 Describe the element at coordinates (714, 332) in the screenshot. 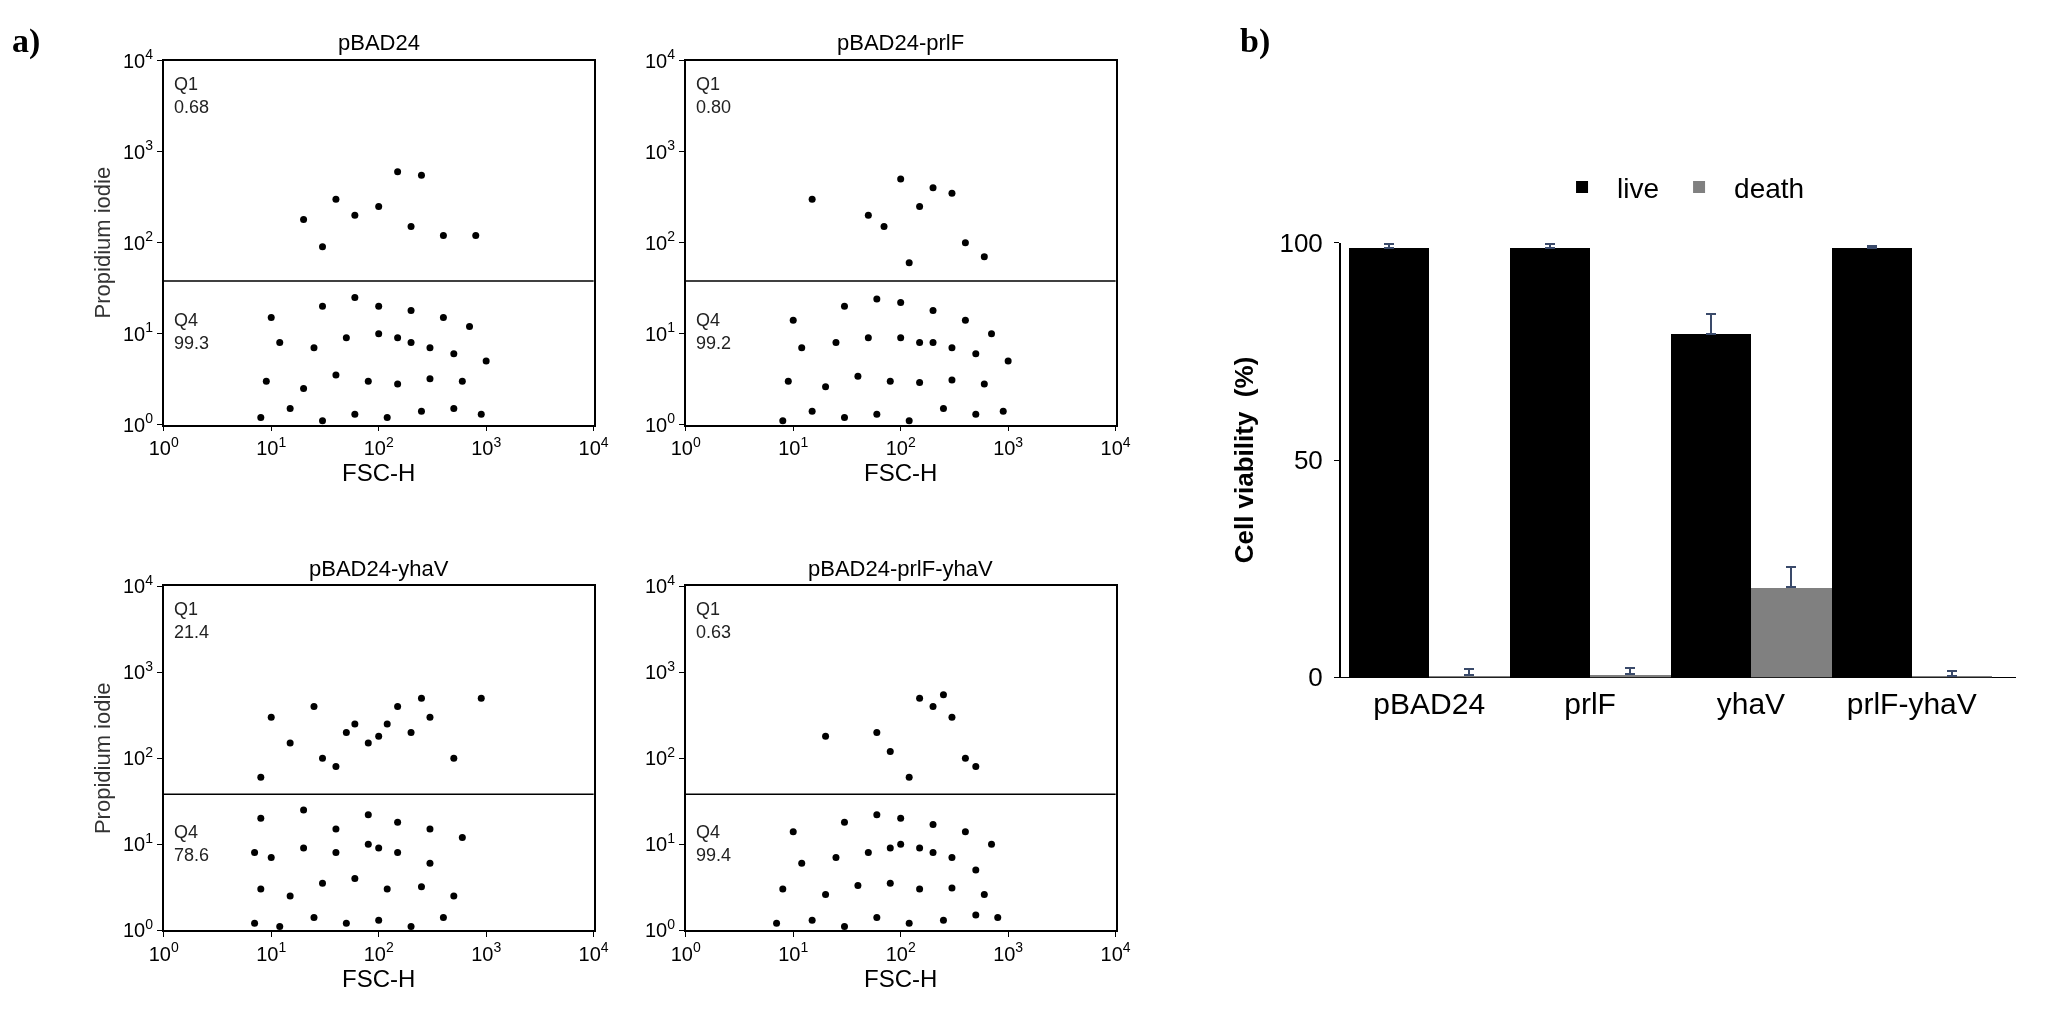

I see `annotation: Q4 99.2` at that location.